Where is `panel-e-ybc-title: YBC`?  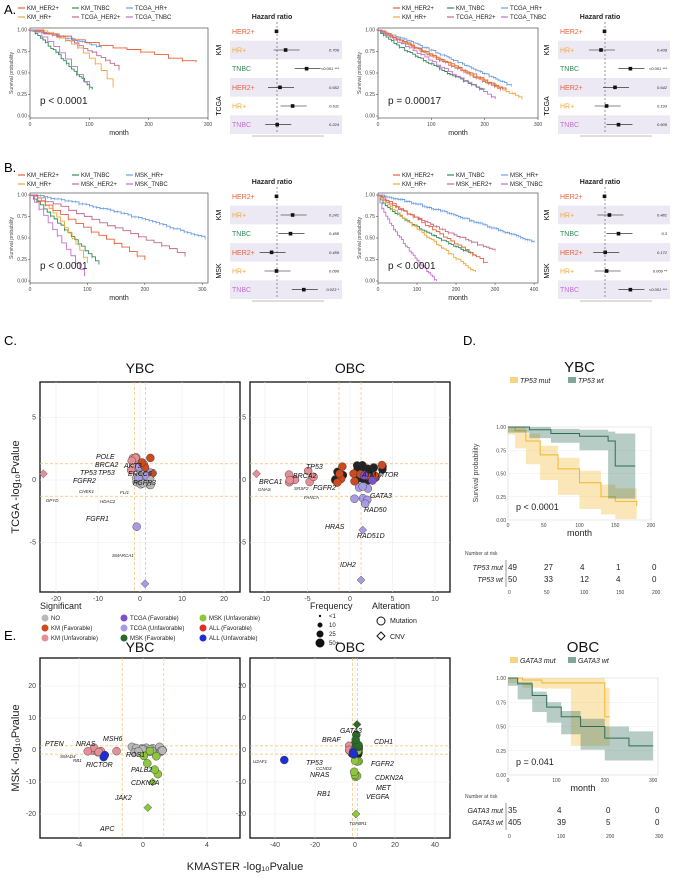
panel-e-ybc-title: YBC is located at coordinates (140, 647).